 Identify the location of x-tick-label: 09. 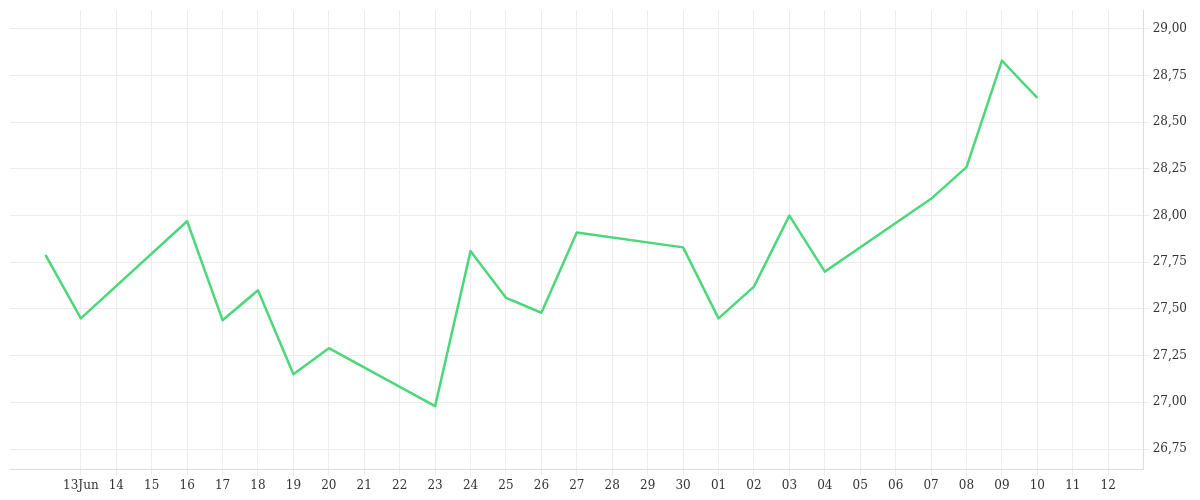
(1002, 484).